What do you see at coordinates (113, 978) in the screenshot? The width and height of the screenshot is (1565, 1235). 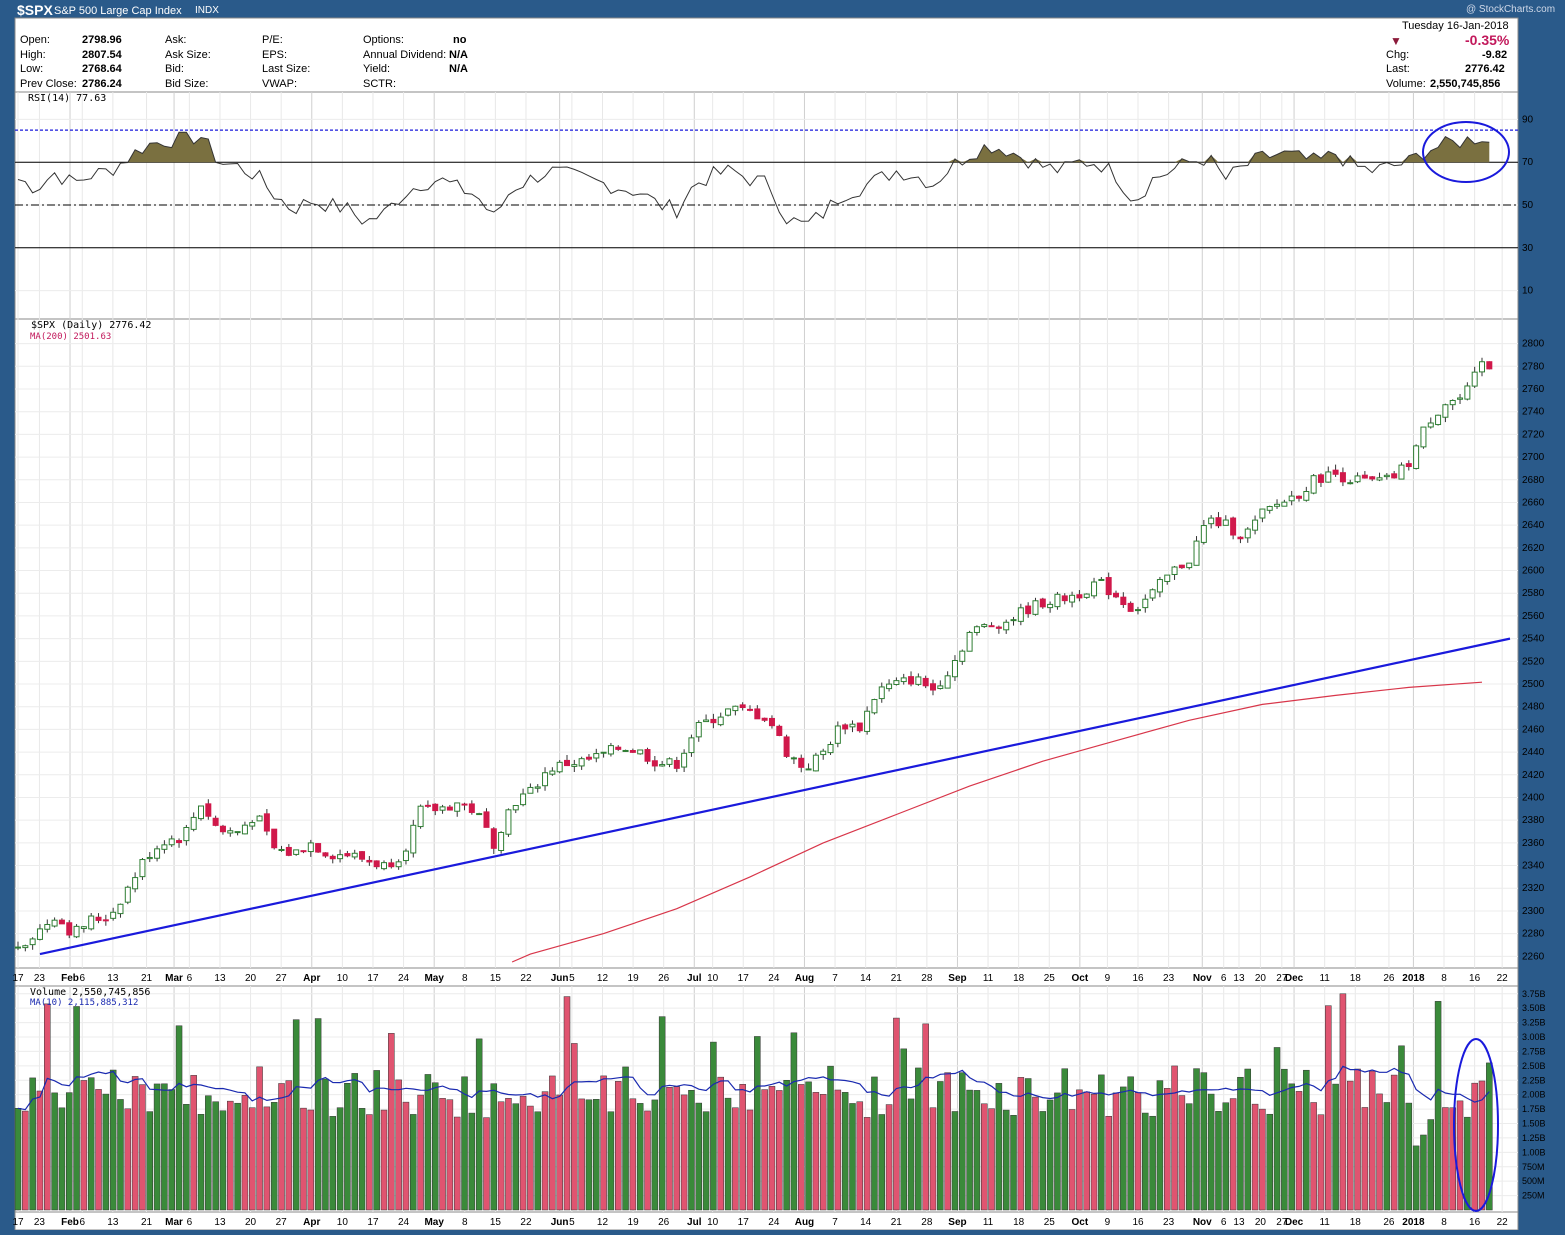 I see `x-axis-tick-label: 13` at bounding box center [113, 978].